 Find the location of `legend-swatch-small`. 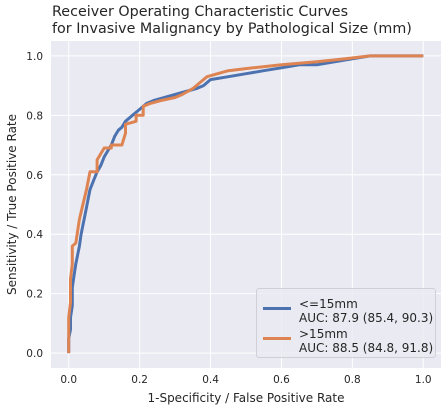

legend-swatch-small is located at coordinates (277, 308).